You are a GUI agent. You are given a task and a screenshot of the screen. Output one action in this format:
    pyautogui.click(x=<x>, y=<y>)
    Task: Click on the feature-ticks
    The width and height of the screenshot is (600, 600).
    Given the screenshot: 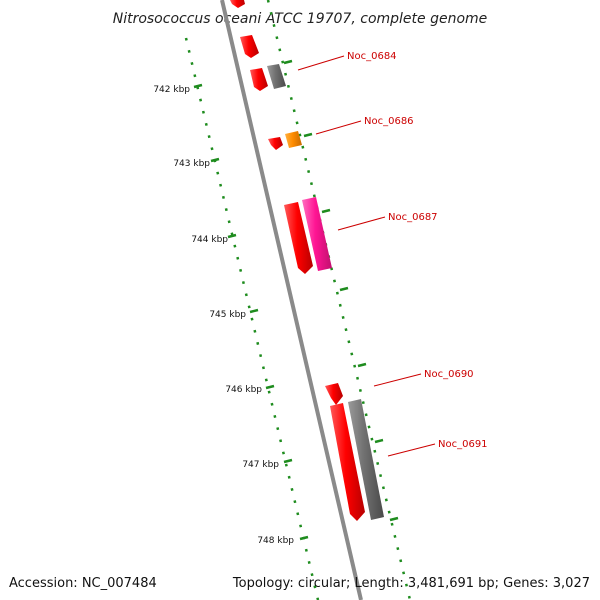 What is the action you would take?
    pyautogui.click(x=341, y=290)
    